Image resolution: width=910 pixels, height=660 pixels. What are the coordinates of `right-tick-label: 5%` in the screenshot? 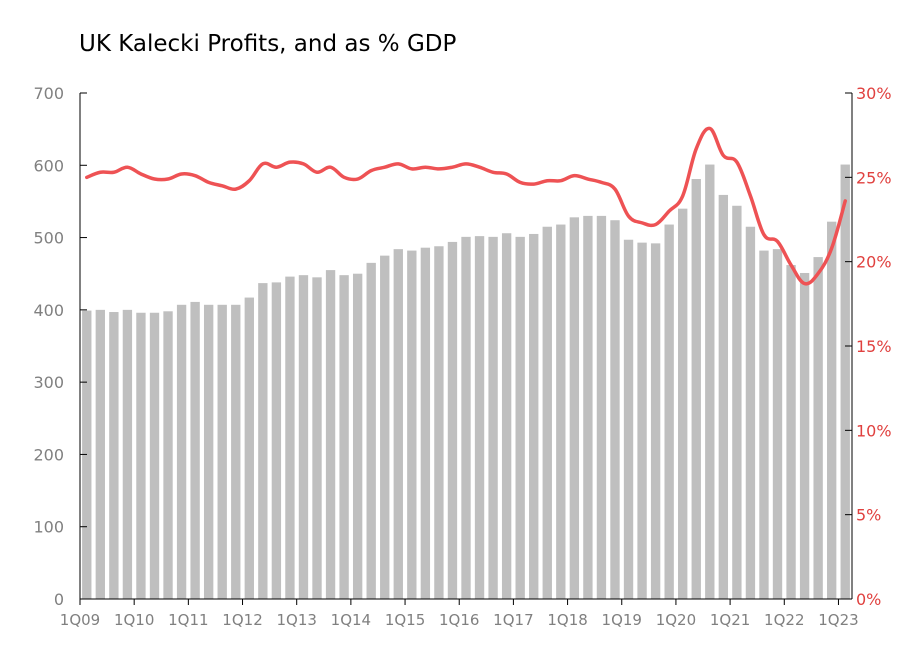 It's located at (868, 515).